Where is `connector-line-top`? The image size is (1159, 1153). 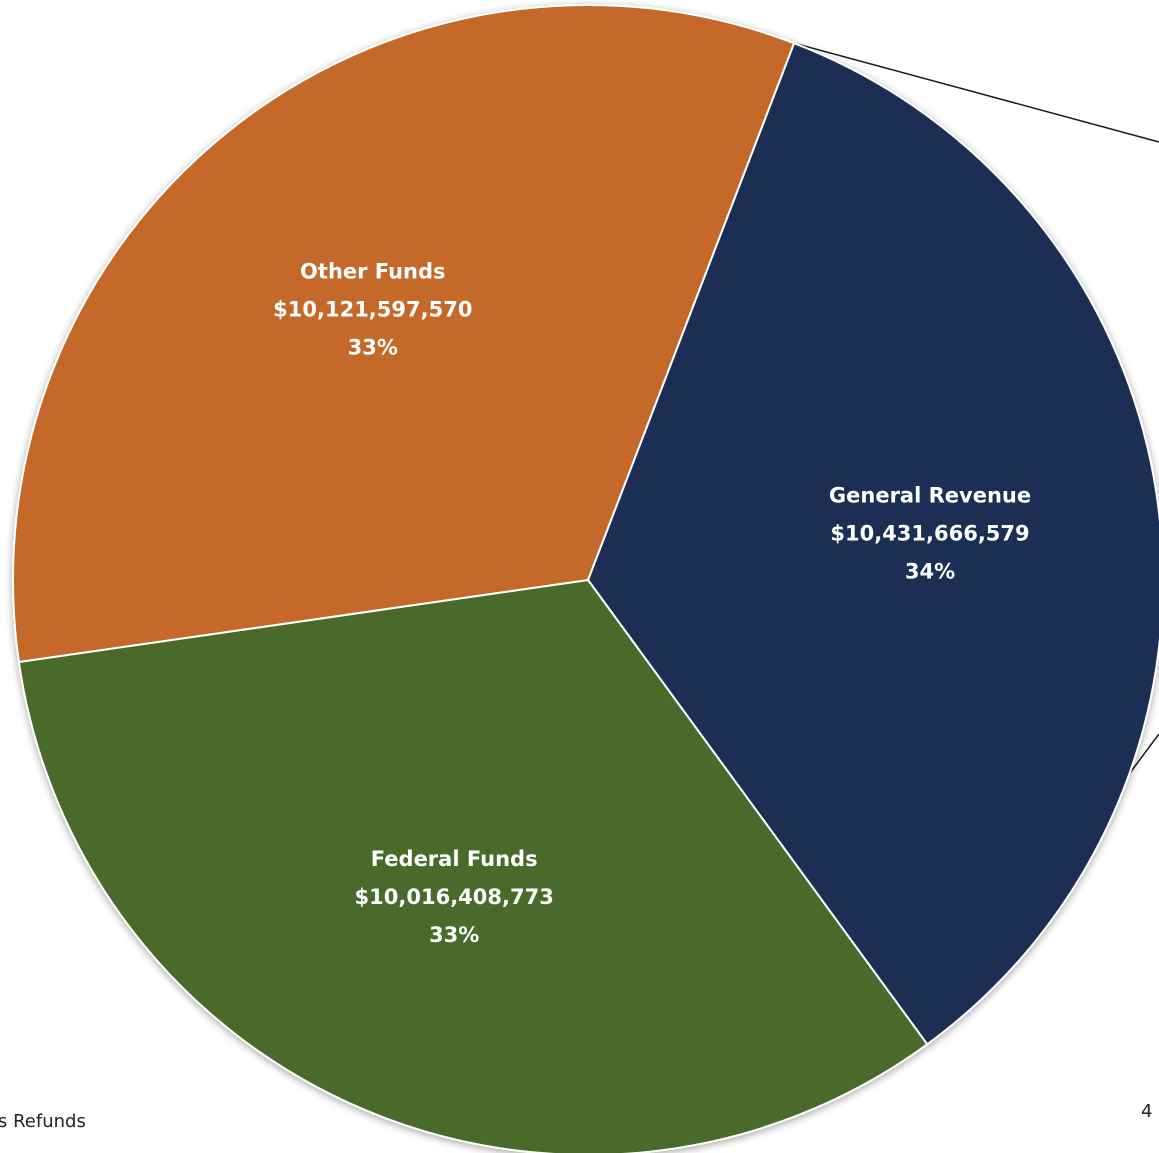 connector-line-top is located at coordinates (976, 92).